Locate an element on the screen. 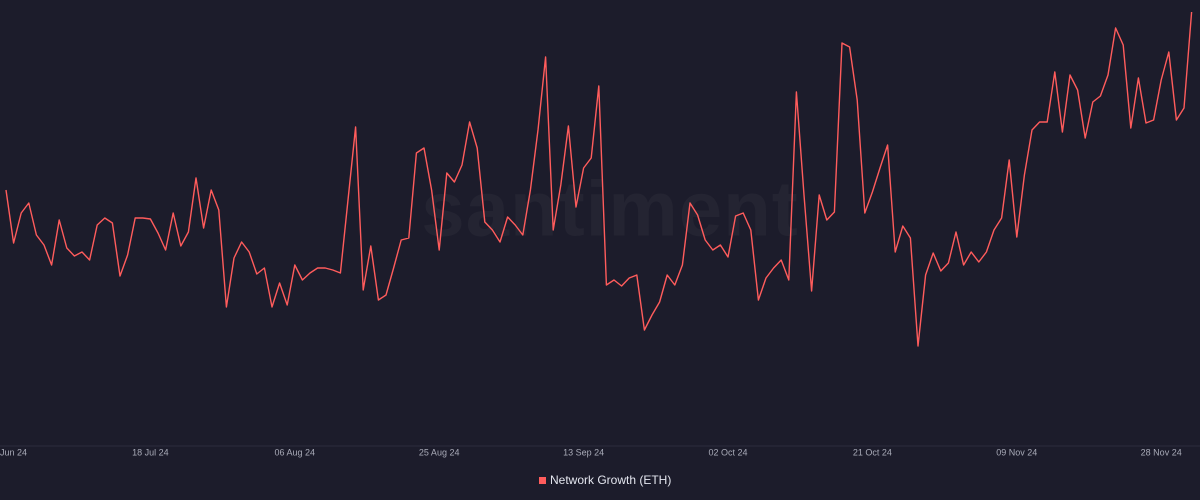  x-tick-label: 18 Jul 24 is located at coordinates (150, 452).